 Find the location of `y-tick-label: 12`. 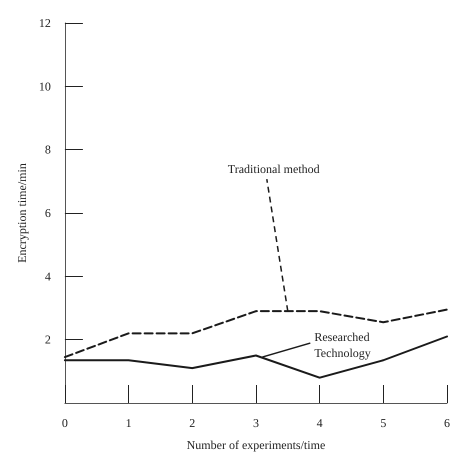

y-tick-label: 12 is located at coordinates (44, 23).